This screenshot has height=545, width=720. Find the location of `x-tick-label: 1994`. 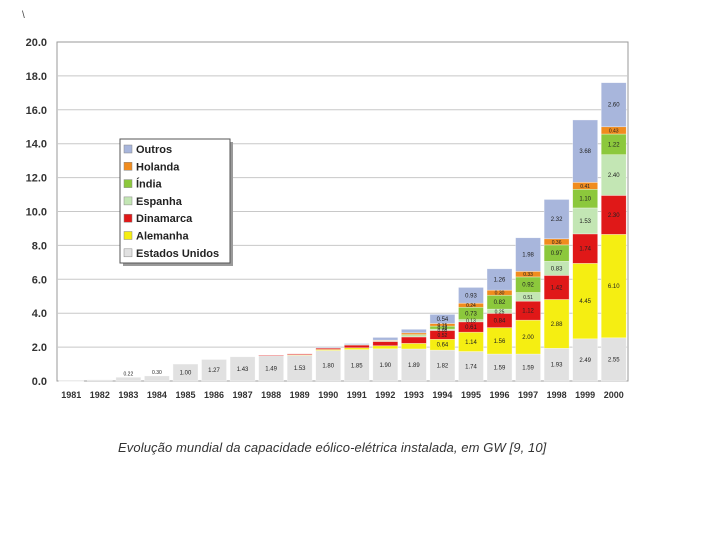

x-tick-label: 1994 is located at coordinates (442, 395).